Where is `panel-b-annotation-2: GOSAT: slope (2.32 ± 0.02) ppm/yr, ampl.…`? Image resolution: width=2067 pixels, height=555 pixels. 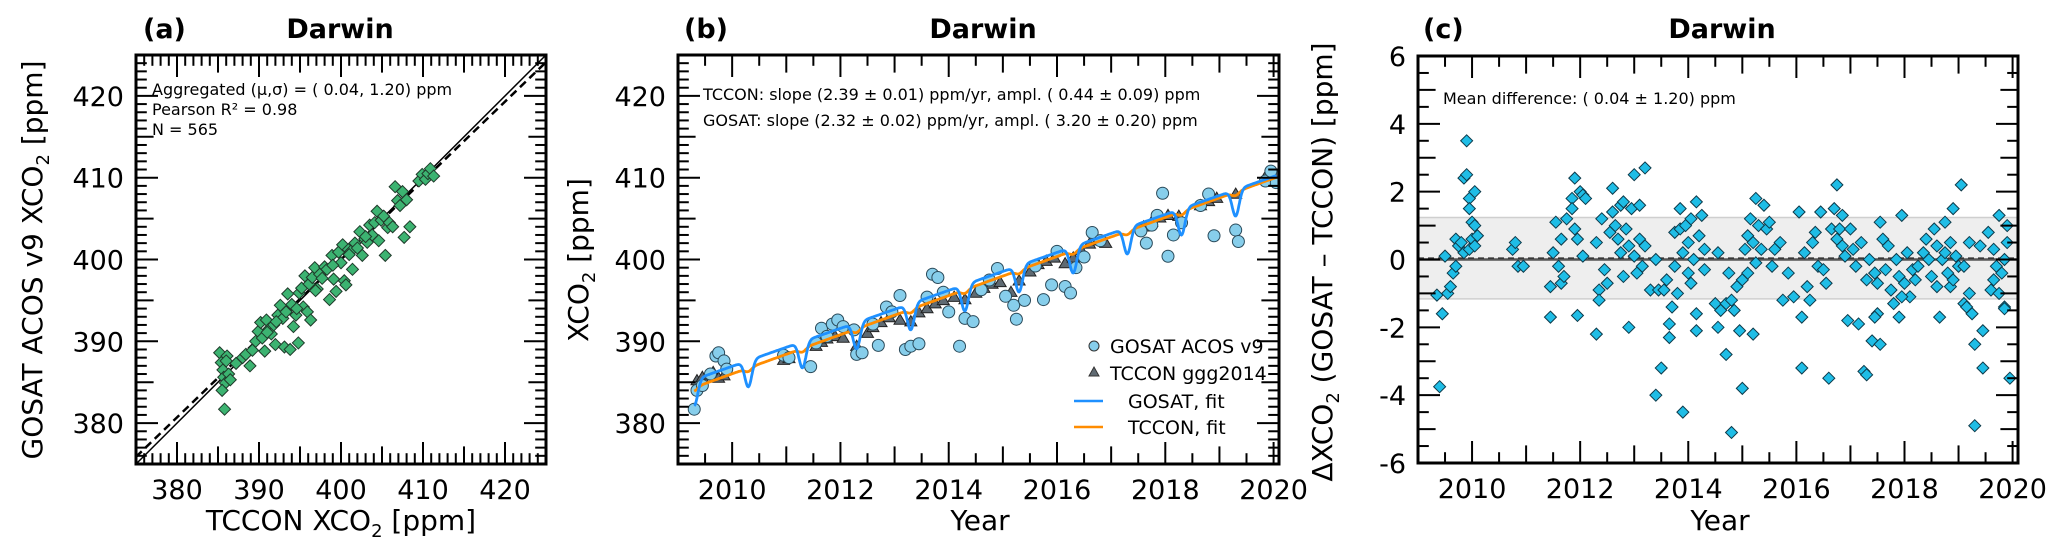
panel-b-annotation-2: GOSAT: slope (2.32 ± 0.02) ppm/yr, ampl.… is located at coordinates (950, 120).